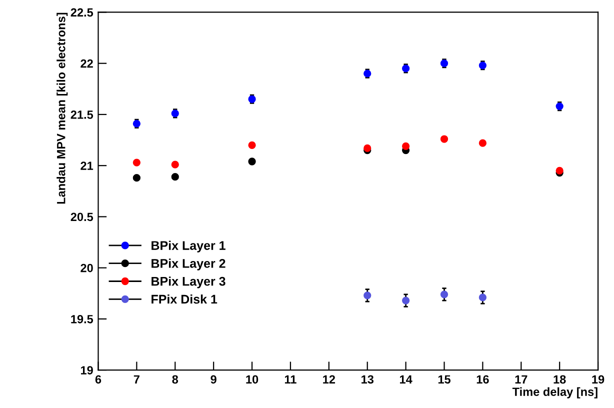 This screenshot has height=408, width=614. Describe the element at coordinates (82, 114) in the screenshot. I see `y-tick-label: 21.5` at that location.